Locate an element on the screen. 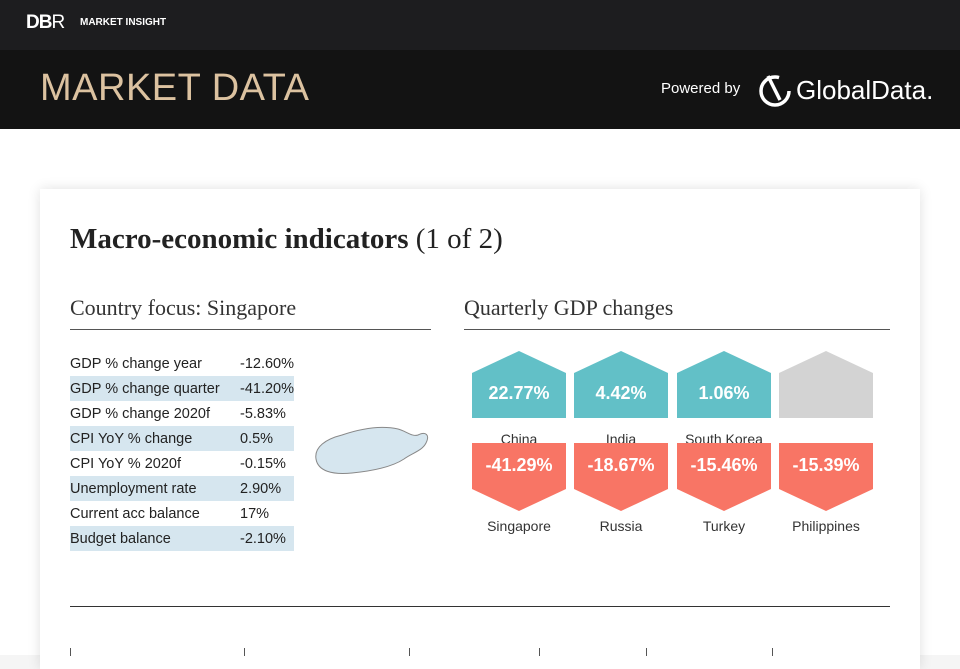  indicator-value: -2.10% is located at coordinates (263, 538).